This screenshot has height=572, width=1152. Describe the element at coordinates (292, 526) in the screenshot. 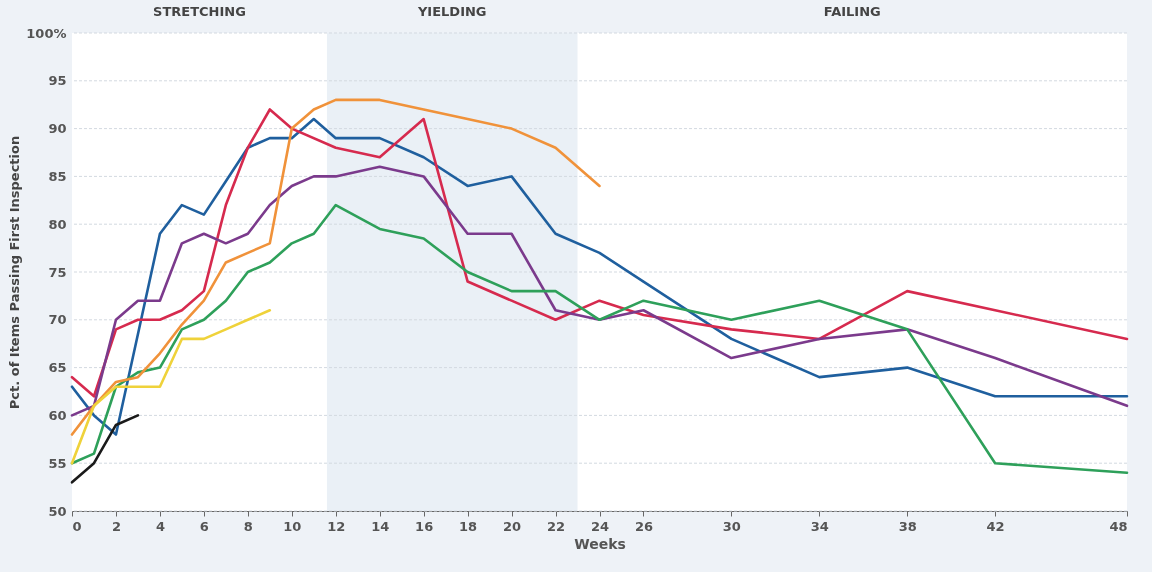

I see `x-tick-label: 10` at that location.